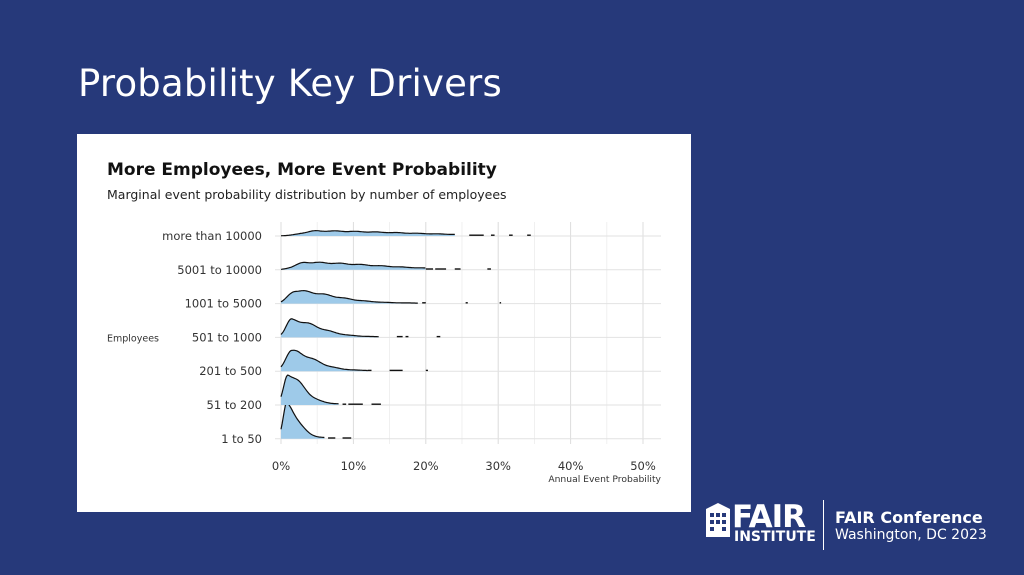 The image size is (1024, 575). I want to click on x-tick-label: 40%, so click(571, 466).